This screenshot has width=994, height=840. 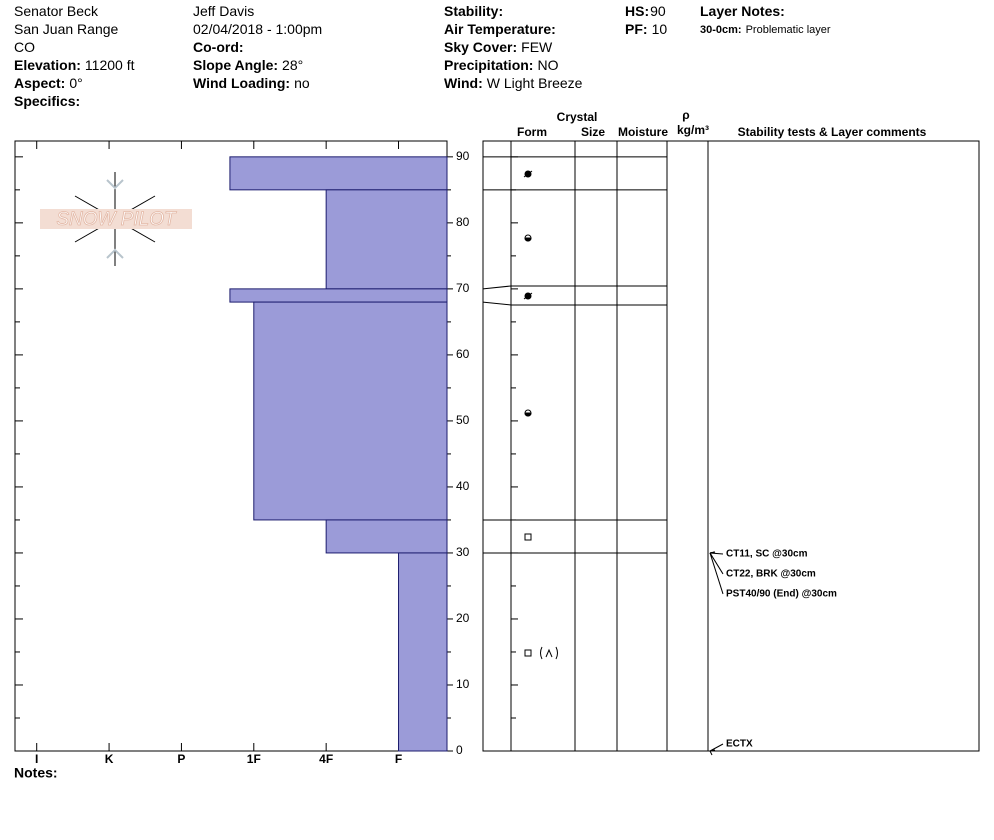 I want to click on header-comments: Stability tests & Layer comments, so click(x=832, y=132).